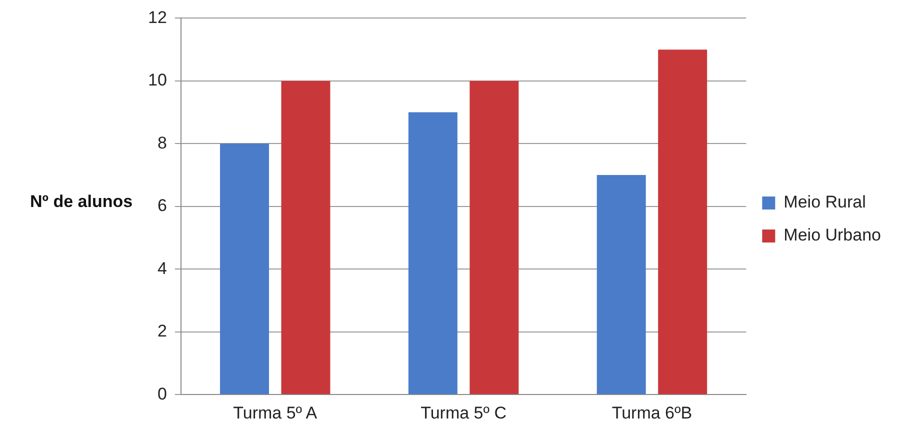 The height and width of the screenshot is (437, 901). What do you see at coordinates (157, 17) in the screenshot?
I see `y-tick-label: 12` at bounding box center [157, 17].